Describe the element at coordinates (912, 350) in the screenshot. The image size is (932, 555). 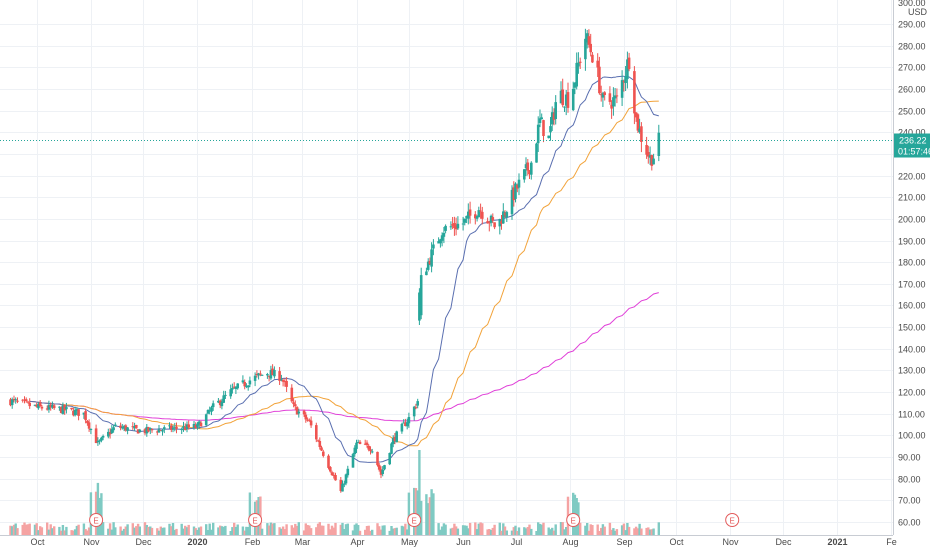
I see `price-tick-label: 140.00` at that location.